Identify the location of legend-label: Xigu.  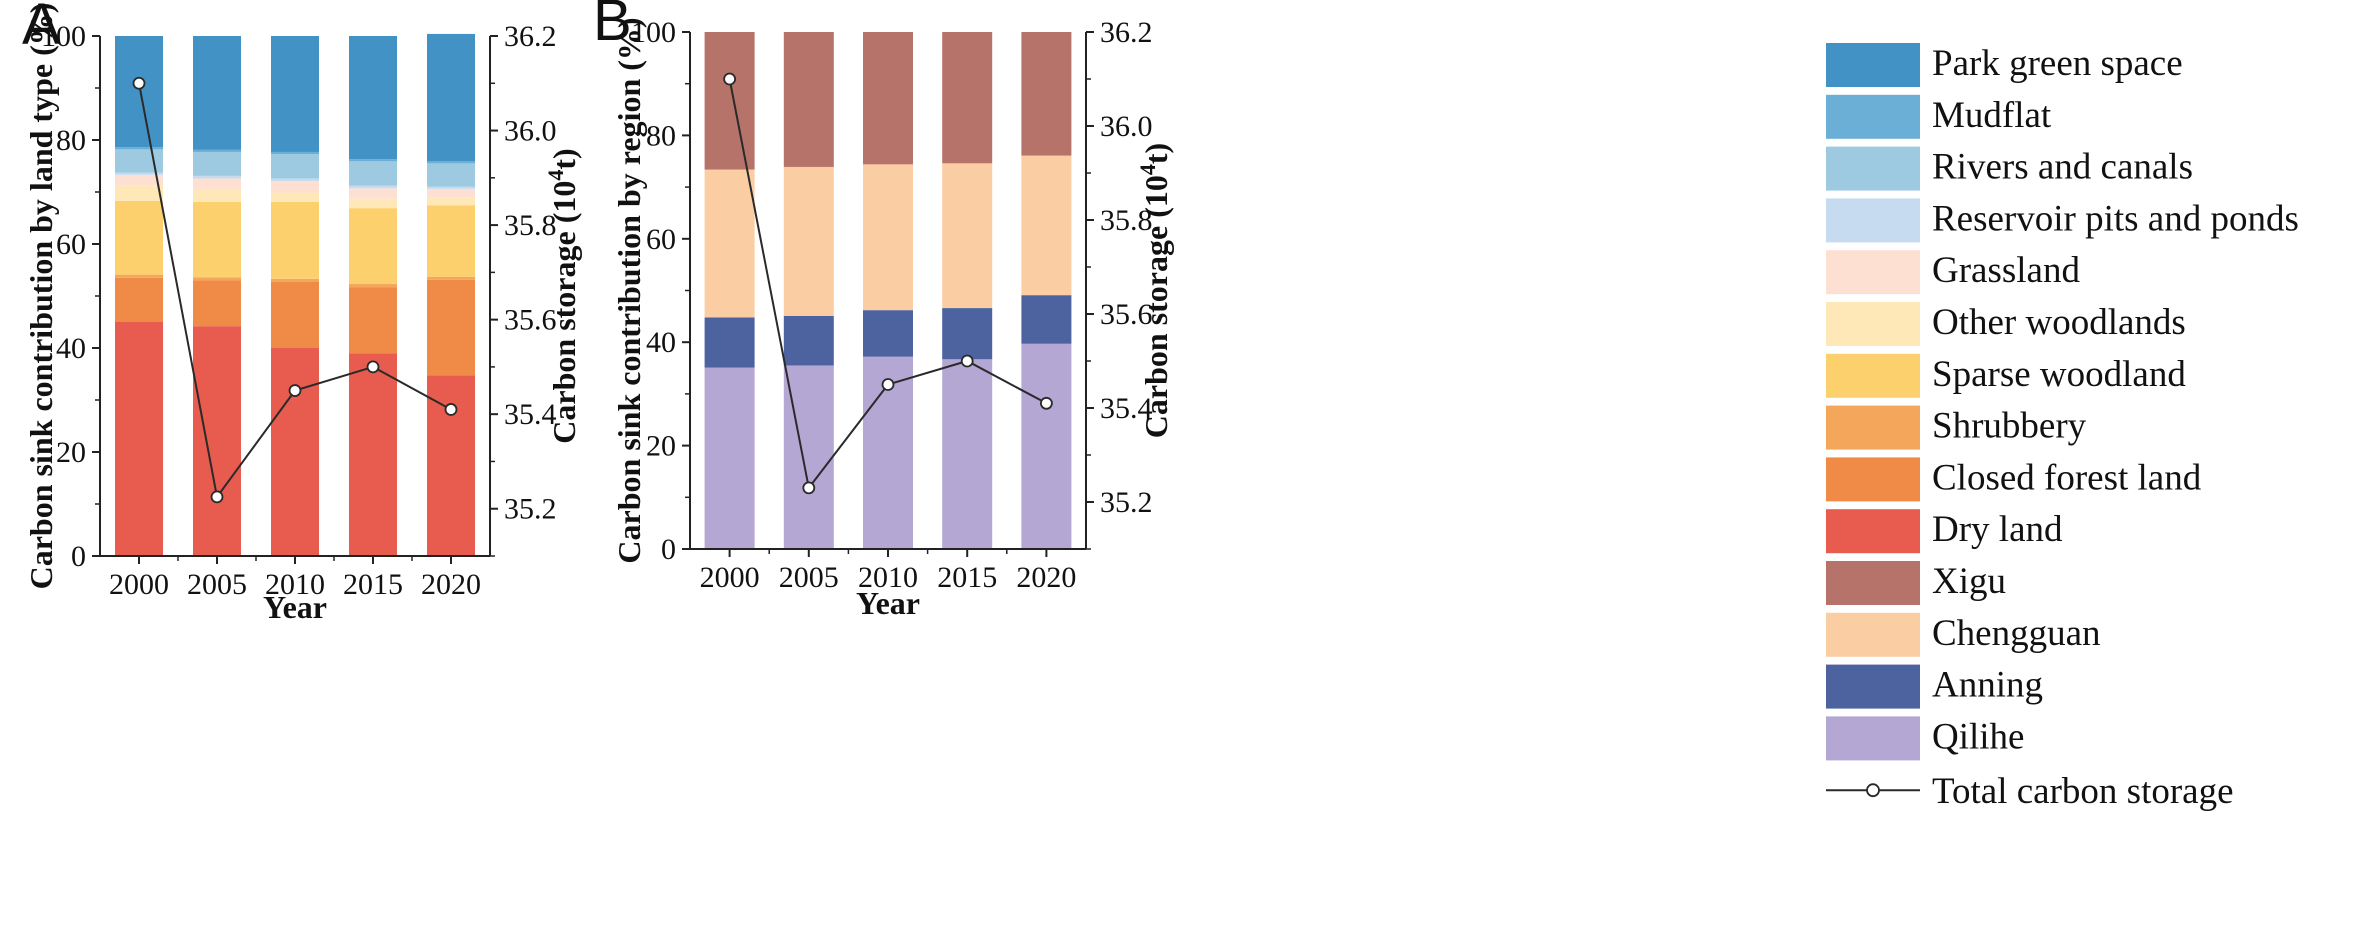
(1969, 581).